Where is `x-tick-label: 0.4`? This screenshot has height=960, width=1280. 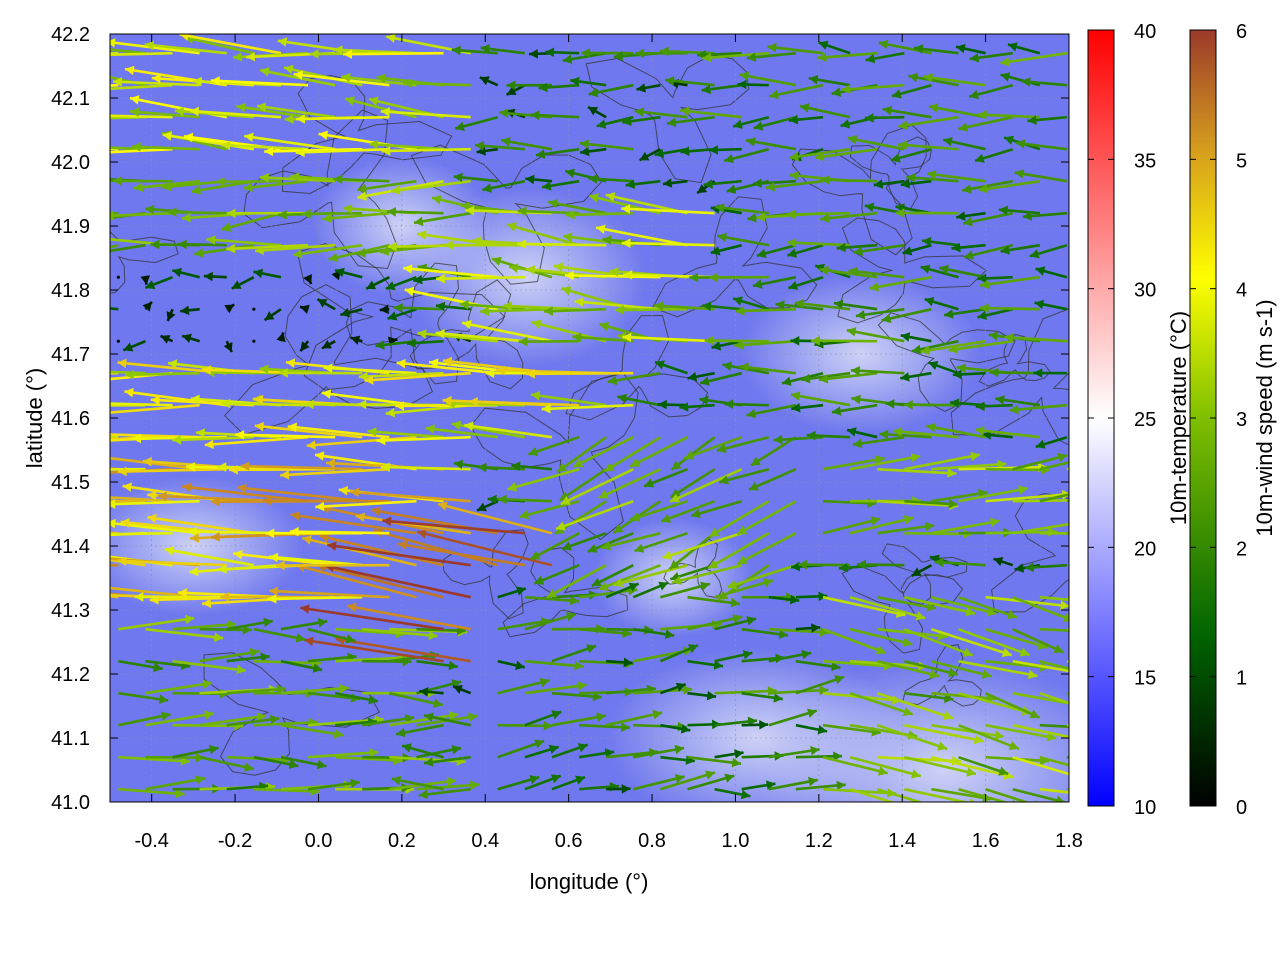 x-tick-label: 0.4 is located at coordinates (485, 841).